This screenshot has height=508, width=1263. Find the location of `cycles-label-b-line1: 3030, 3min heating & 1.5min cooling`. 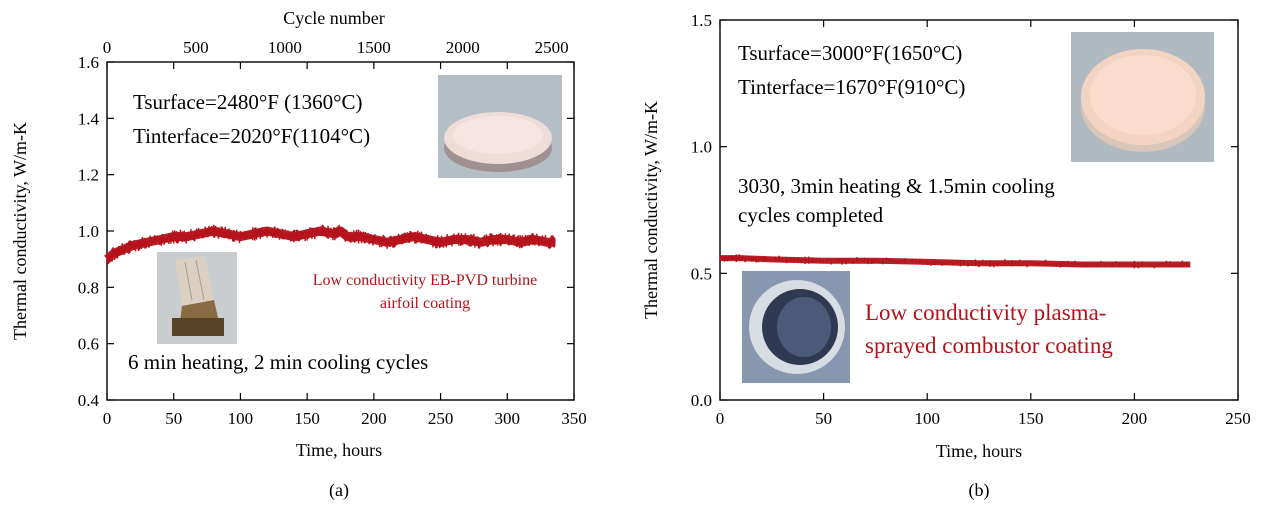

cycles-label-b-line1: 3030, 3min heating & 1.5min cooling is located at coordinates (896, 186).